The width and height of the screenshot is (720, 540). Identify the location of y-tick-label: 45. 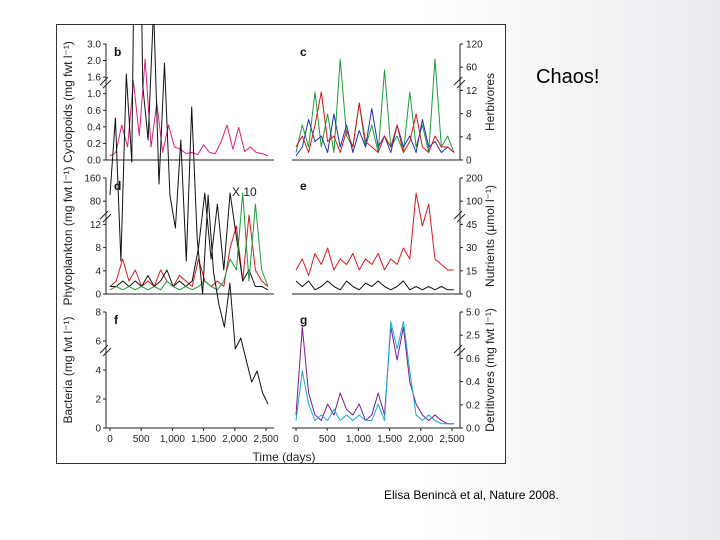
(472, 225).